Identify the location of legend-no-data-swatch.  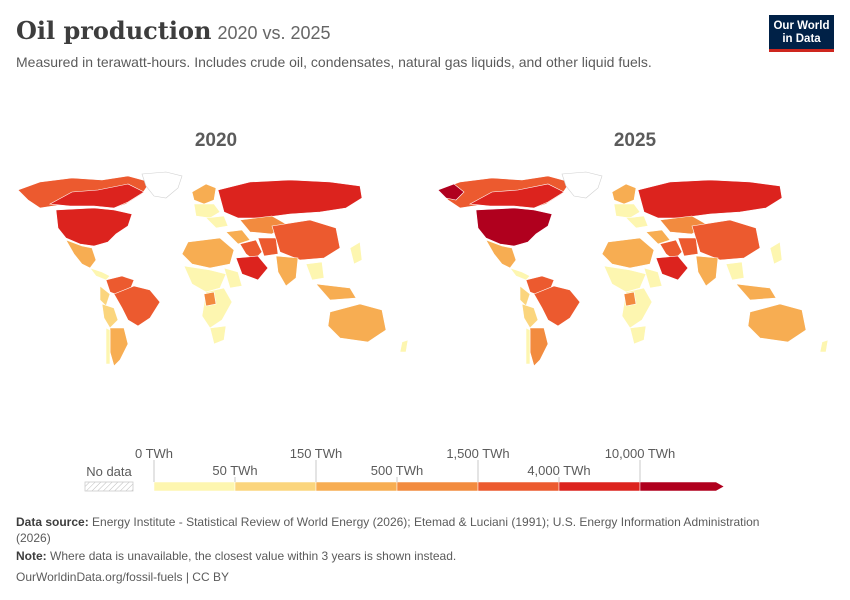
(109, 486).